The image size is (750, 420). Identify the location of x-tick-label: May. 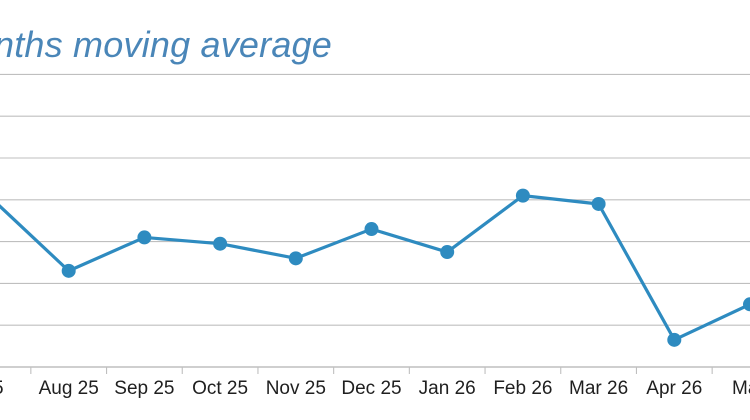
(741, 388).